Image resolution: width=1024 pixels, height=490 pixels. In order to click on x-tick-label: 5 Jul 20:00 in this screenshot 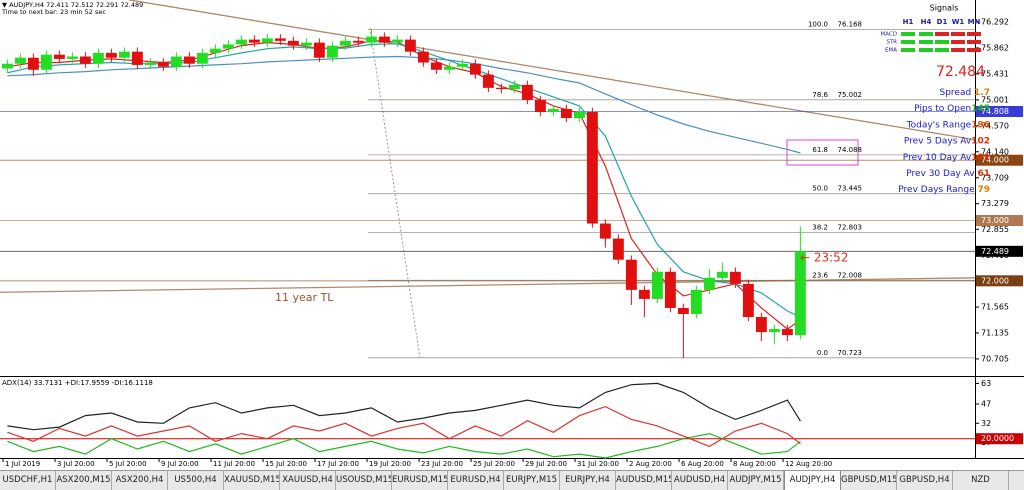, I will do `click(128, 464)`.